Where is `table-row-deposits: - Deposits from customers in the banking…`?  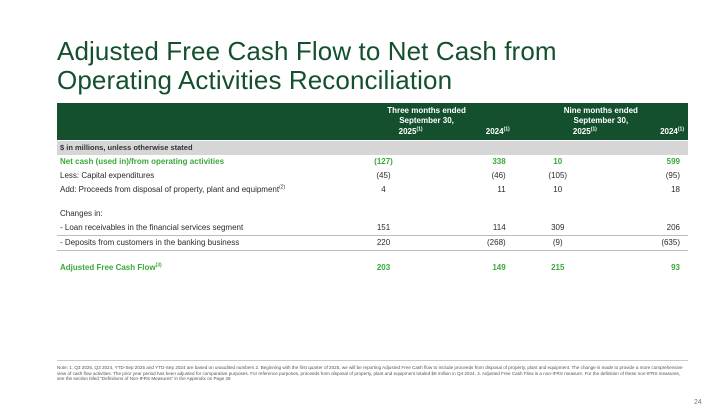
table-row-deposits: - Deposits from customers in the banking… is located at coordinates (372, 243).